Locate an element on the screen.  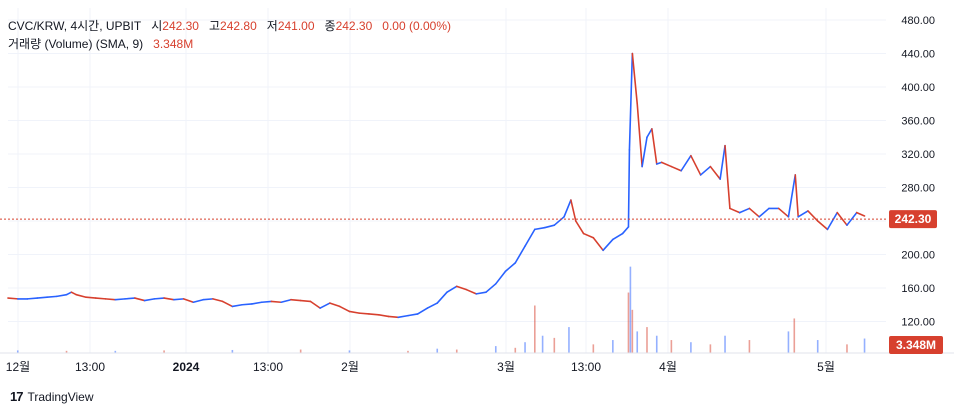
current-price-label: 242.30 is located at coordinates (913, 219).